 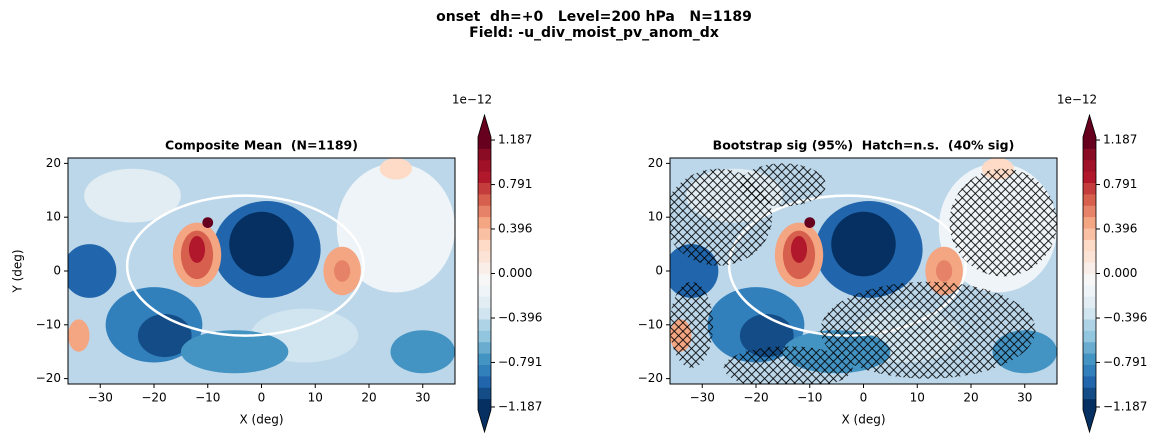 I want to click on y-tick-label: 0, so click(x=659, y=271).